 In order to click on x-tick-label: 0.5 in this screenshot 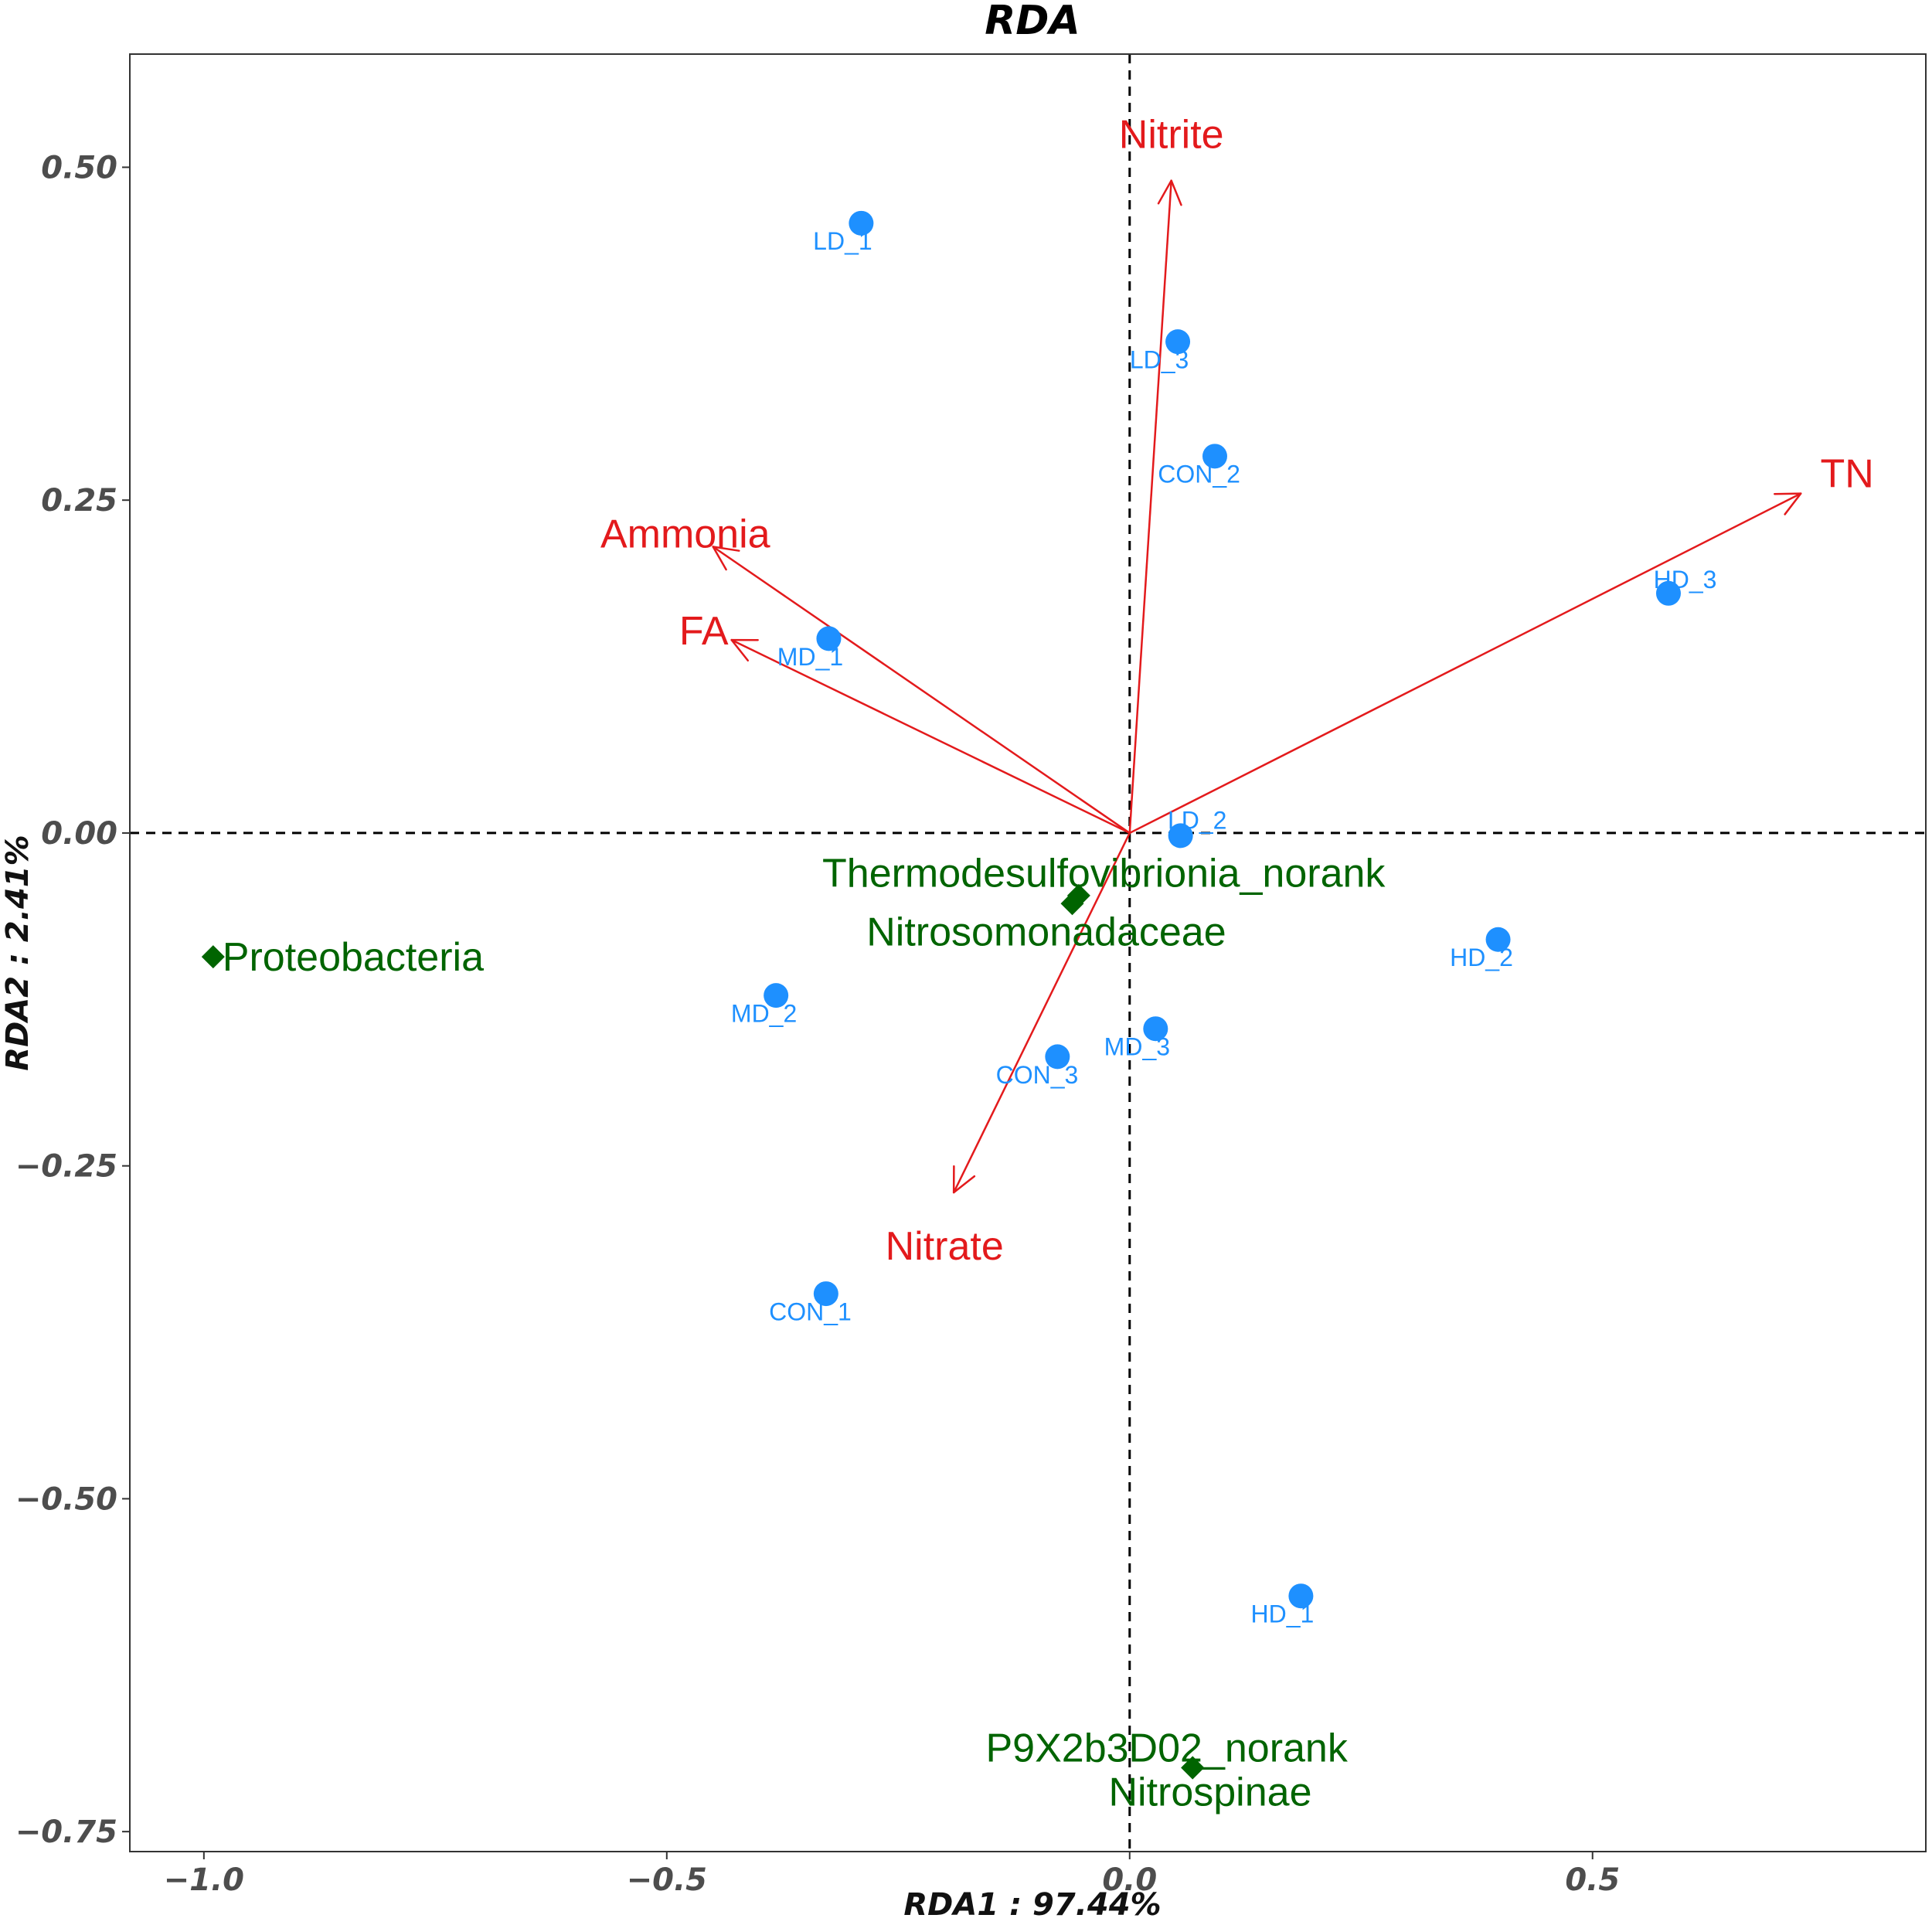, I will do `click(1593, 1880)`.